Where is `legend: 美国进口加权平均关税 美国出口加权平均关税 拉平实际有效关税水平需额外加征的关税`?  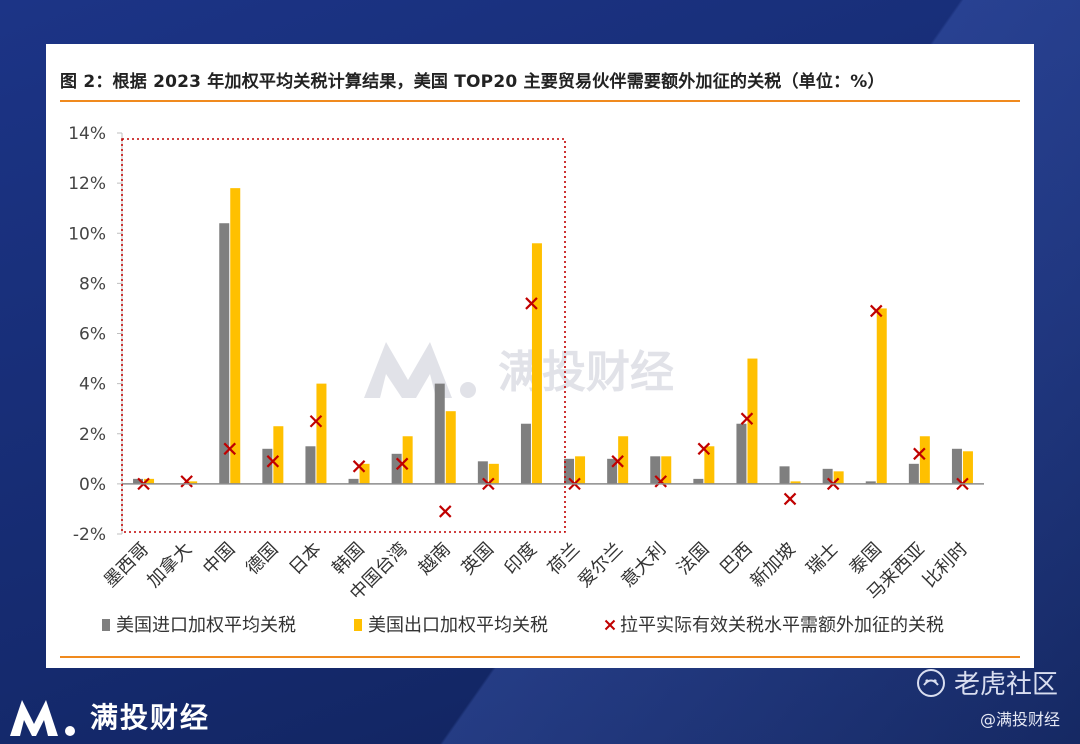
legend: 美国进口加权平均关税 美国出口加权平均关税 拉平实际有效关税水平需额外加征的关税 is located at coordinates (523, 625).